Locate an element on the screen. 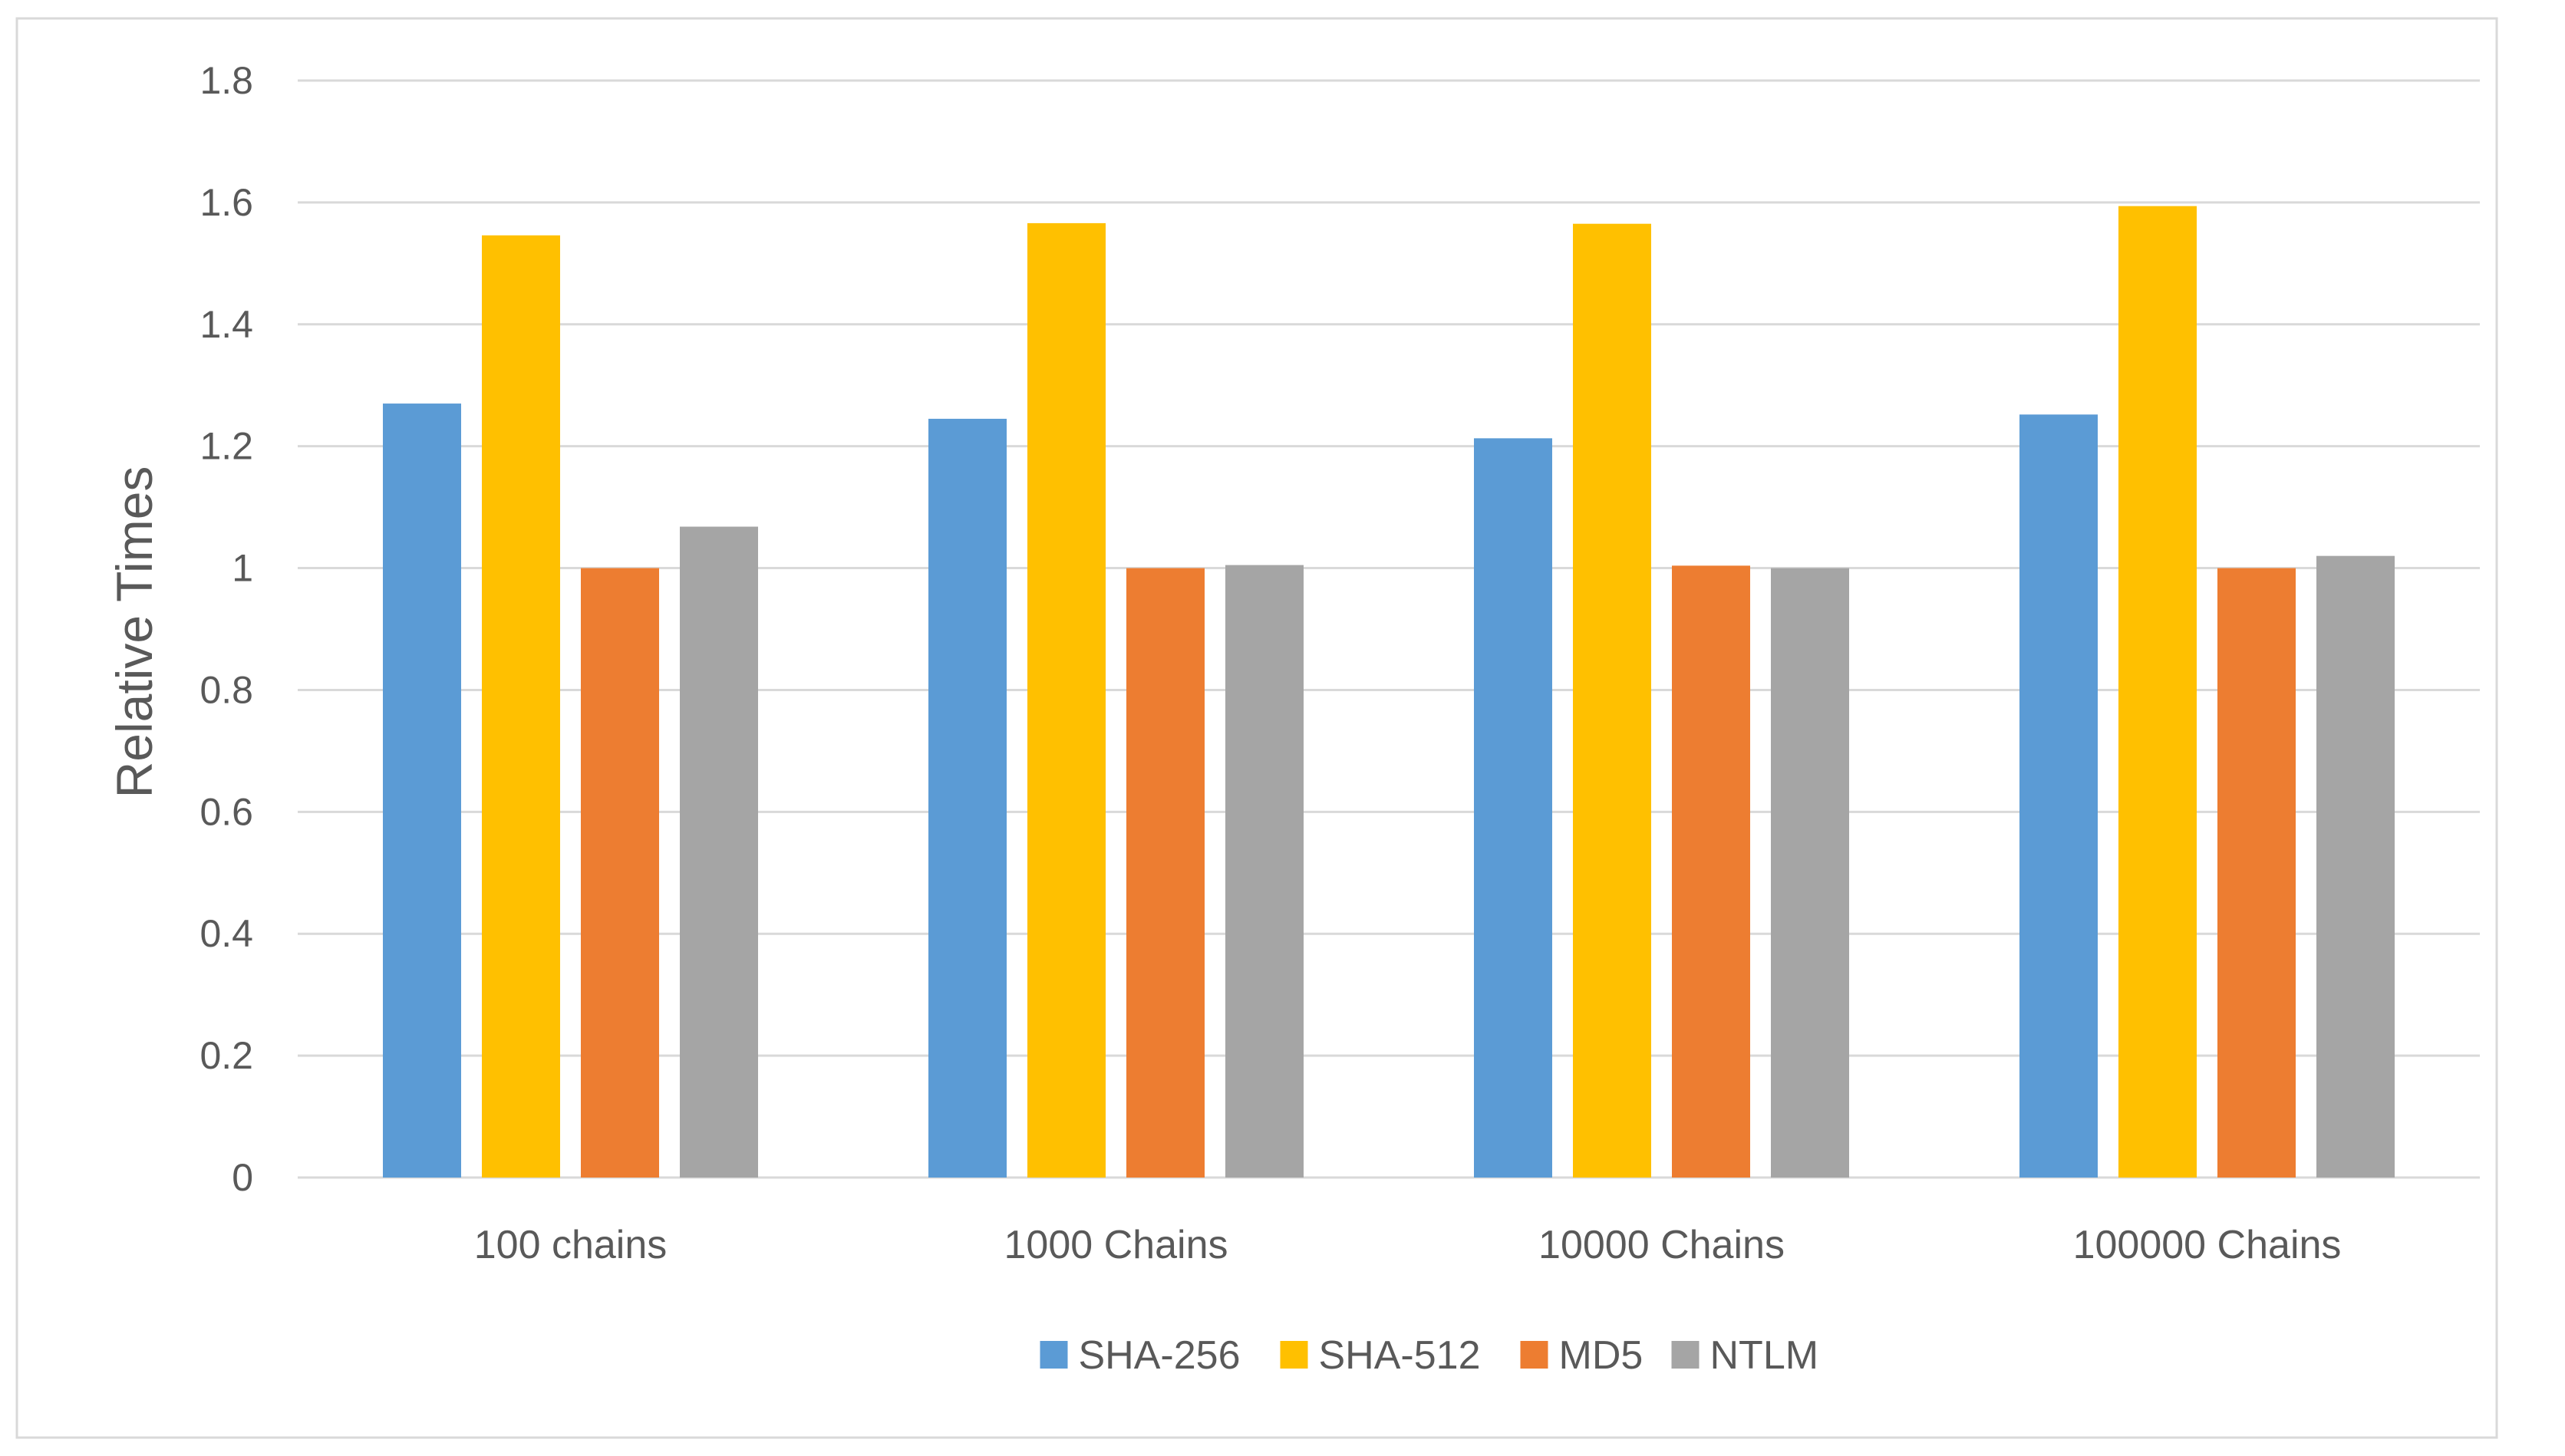  y-tick-label: 0 is located at coordinates (243, 1177).